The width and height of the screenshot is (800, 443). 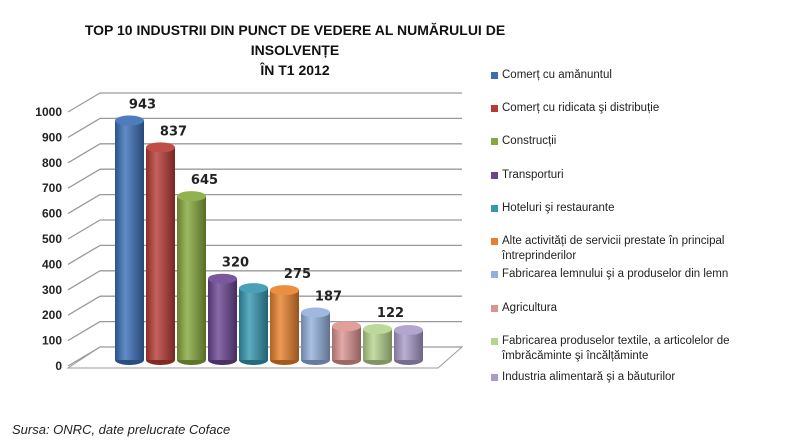 I want to click on y-axis-ticks: 0 100 200 300 400 500 600 700 800 900 1000, so click(x=48, y=239).